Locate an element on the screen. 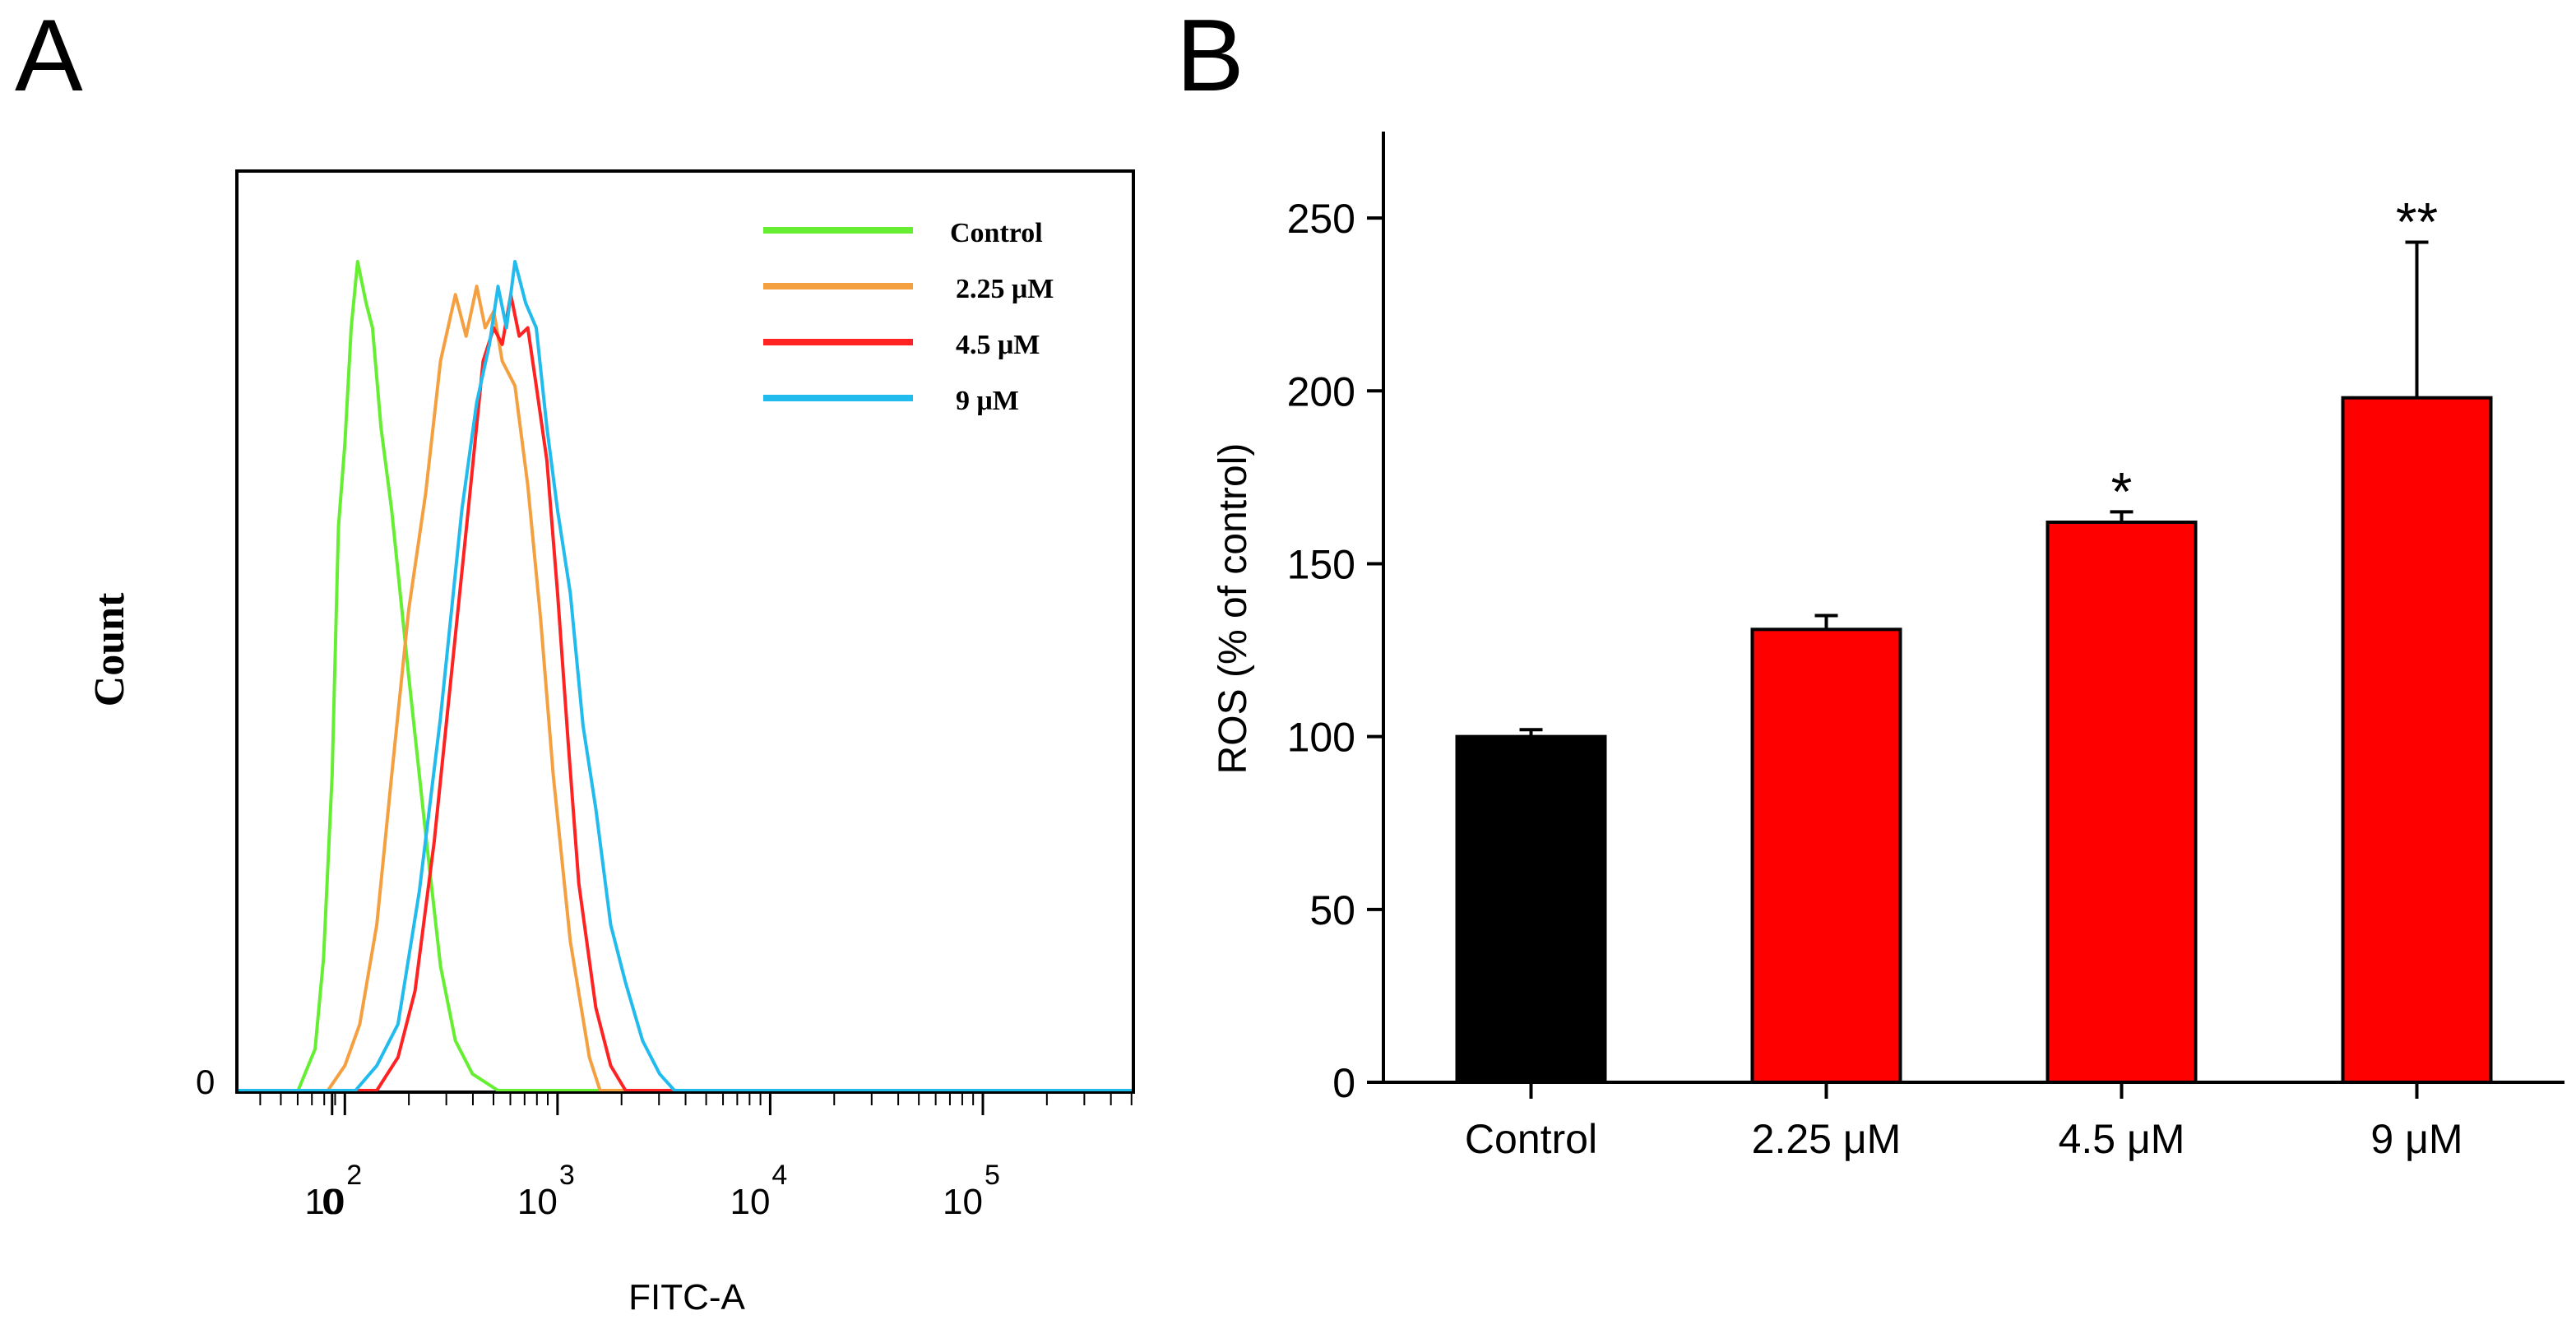  panel-label-a: A is located at coordinates (49, 56).